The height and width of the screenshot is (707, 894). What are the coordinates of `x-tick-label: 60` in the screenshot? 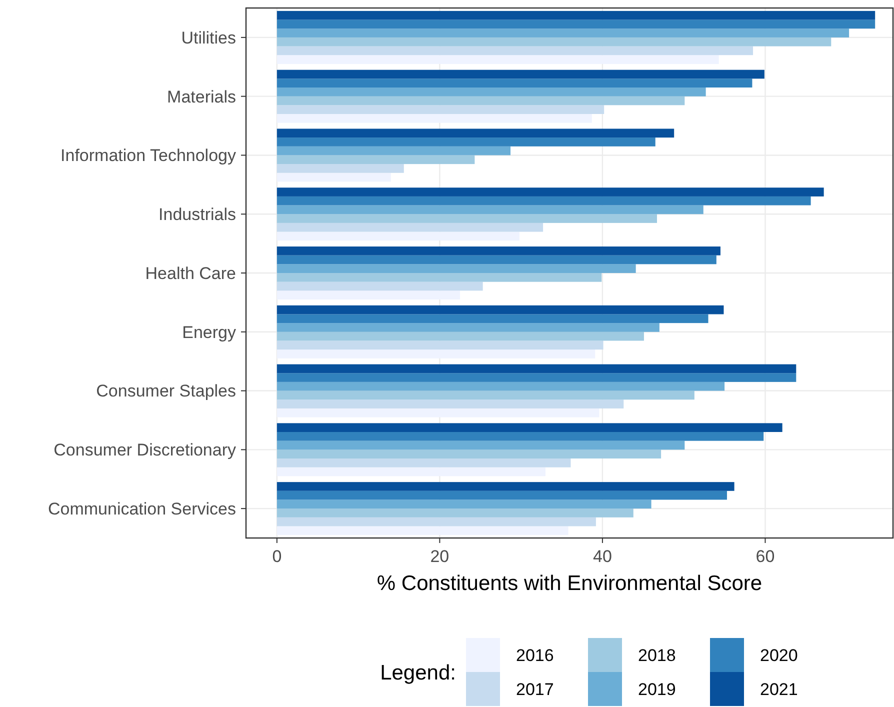 It's located at (765, 556).